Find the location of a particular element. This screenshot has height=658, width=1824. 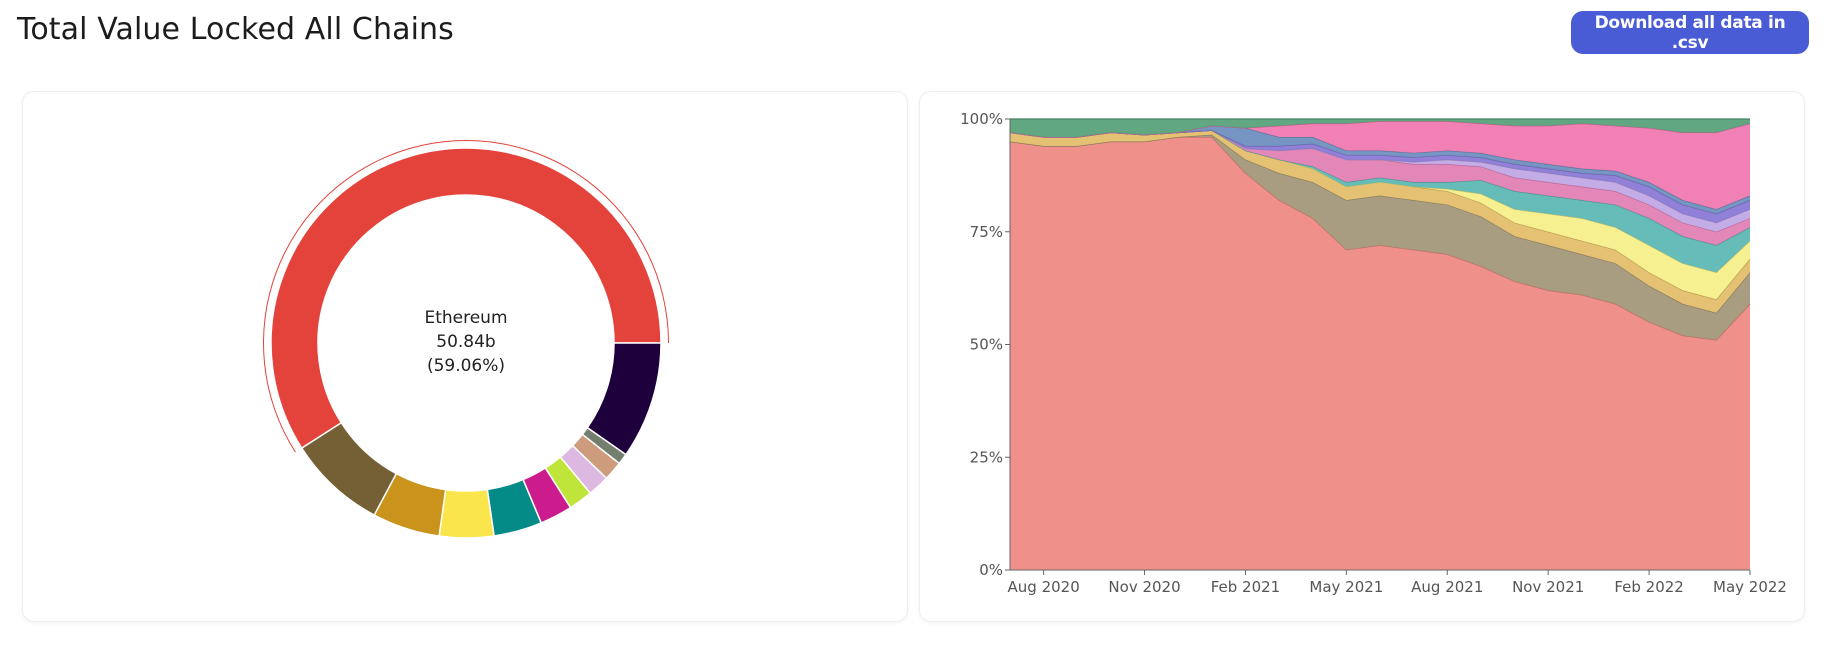

x-tick-label: Feb 2021 is located at coordinates (1246, 587).